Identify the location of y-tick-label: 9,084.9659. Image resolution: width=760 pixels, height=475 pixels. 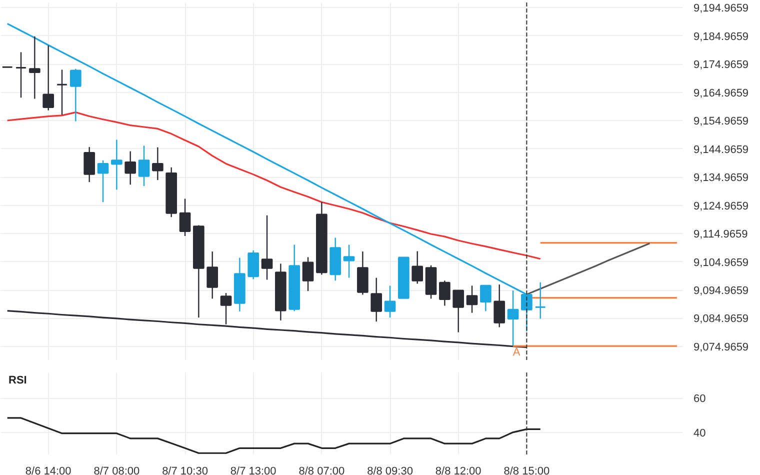
(721, 319).